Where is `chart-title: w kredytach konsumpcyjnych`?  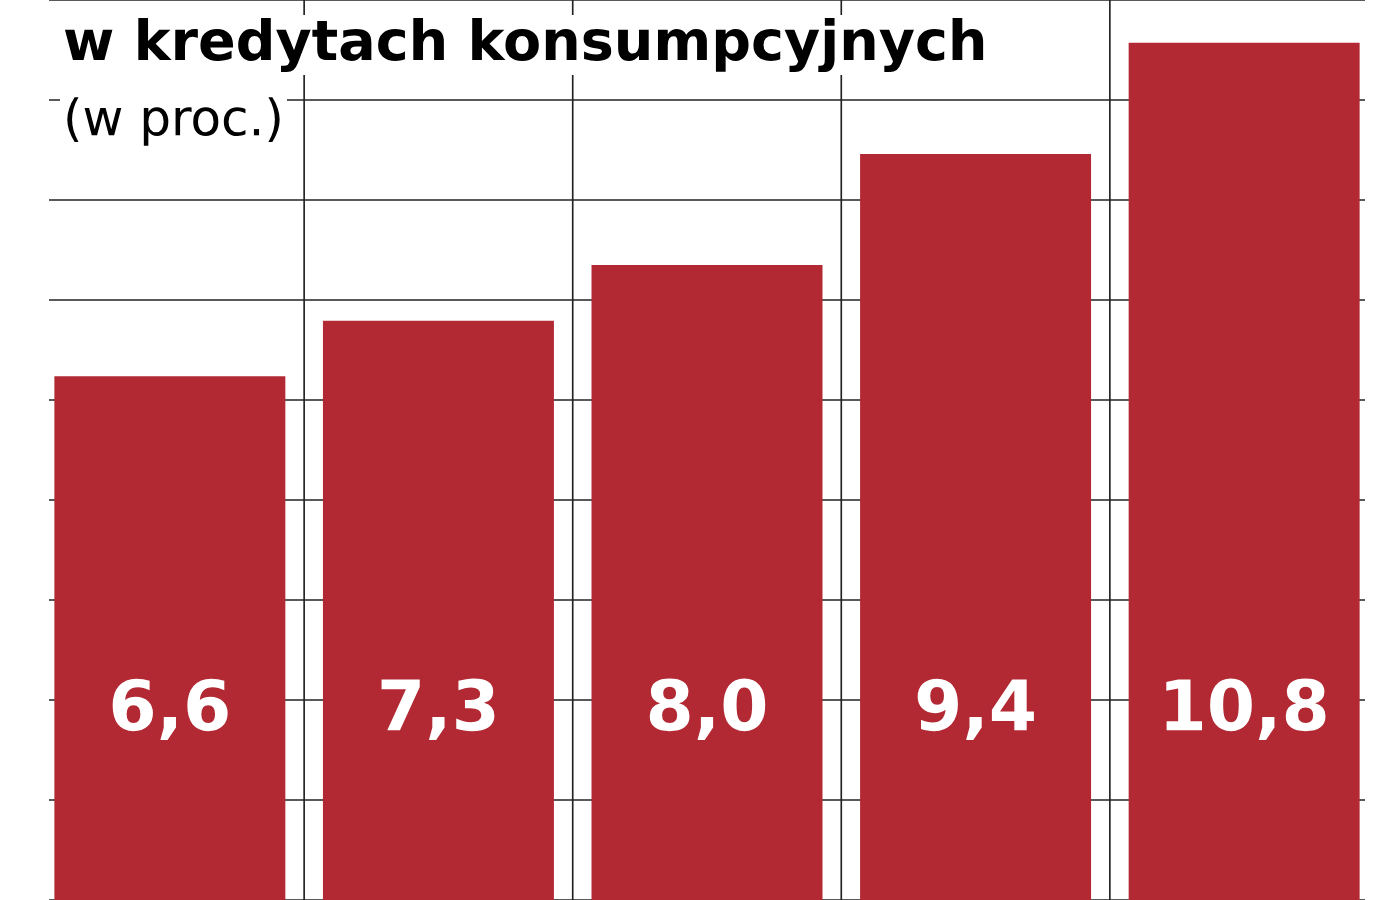 chart-title: w kredytach konsumpcyjnych is located at coordinates (524, 45).